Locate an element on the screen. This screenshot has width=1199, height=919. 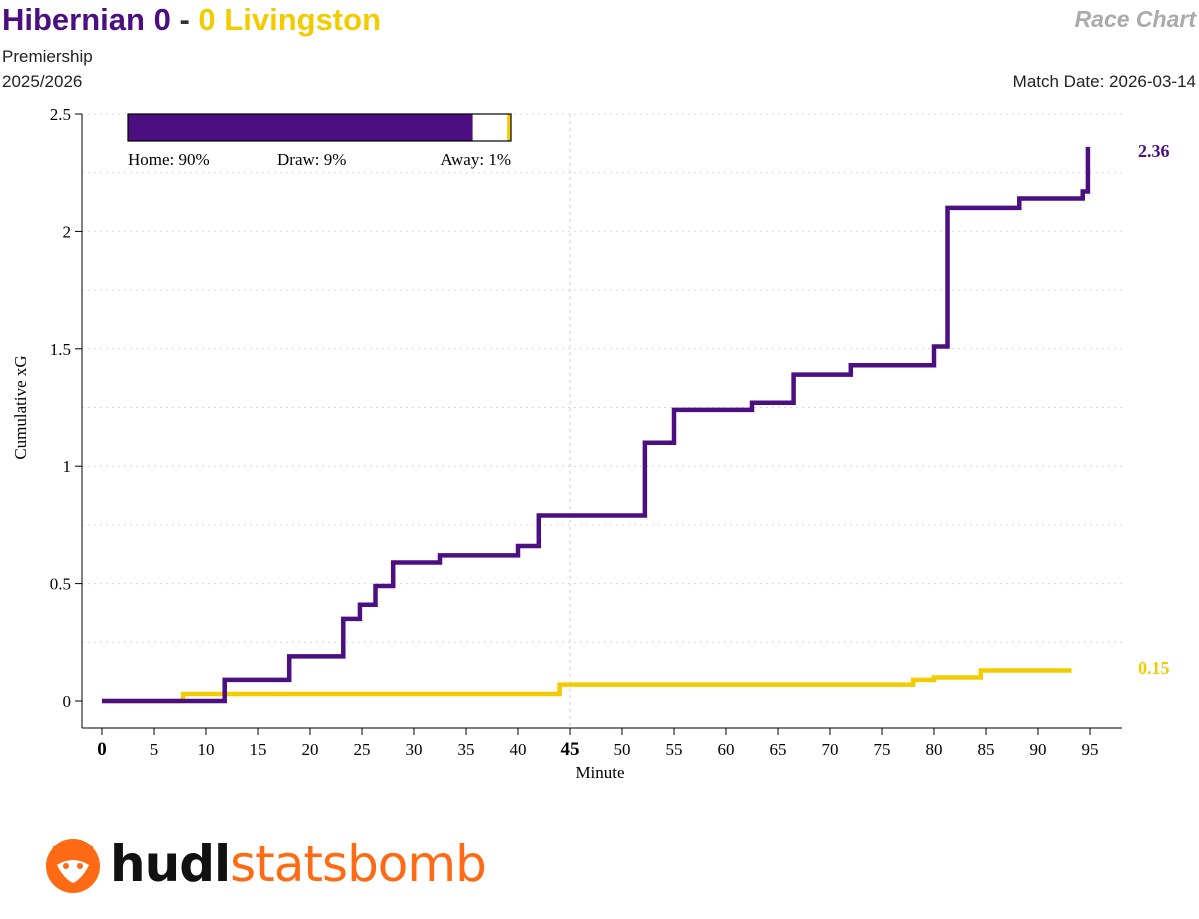
logo-wordmark: hudlstatsbomb is located at coordinates (298, 864).